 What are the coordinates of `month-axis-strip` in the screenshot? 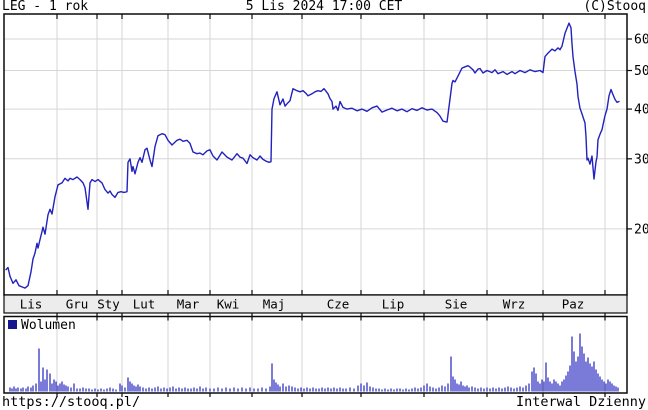 It's located at (315, 304).